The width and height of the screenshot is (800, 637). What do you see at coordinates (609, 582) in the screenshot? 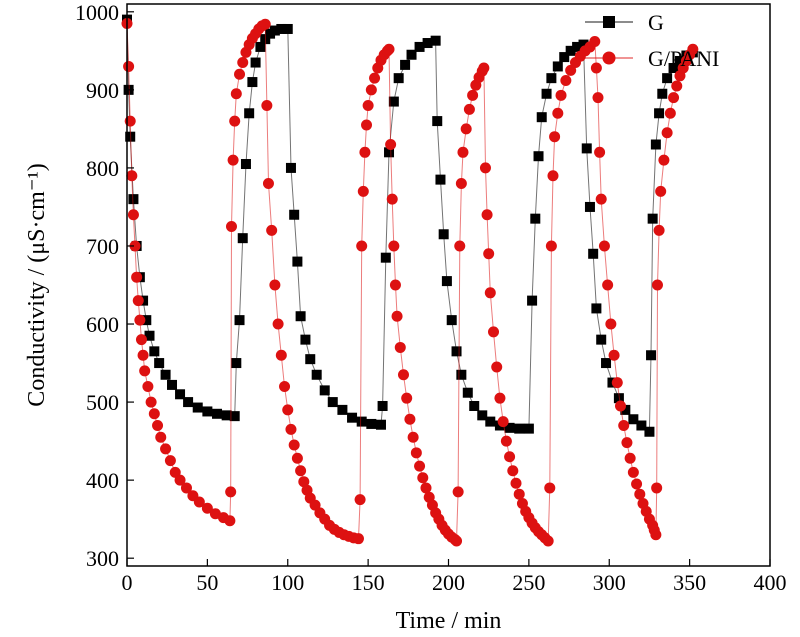
I see `x-tick-label: 300` at bounding box center [609, 582].